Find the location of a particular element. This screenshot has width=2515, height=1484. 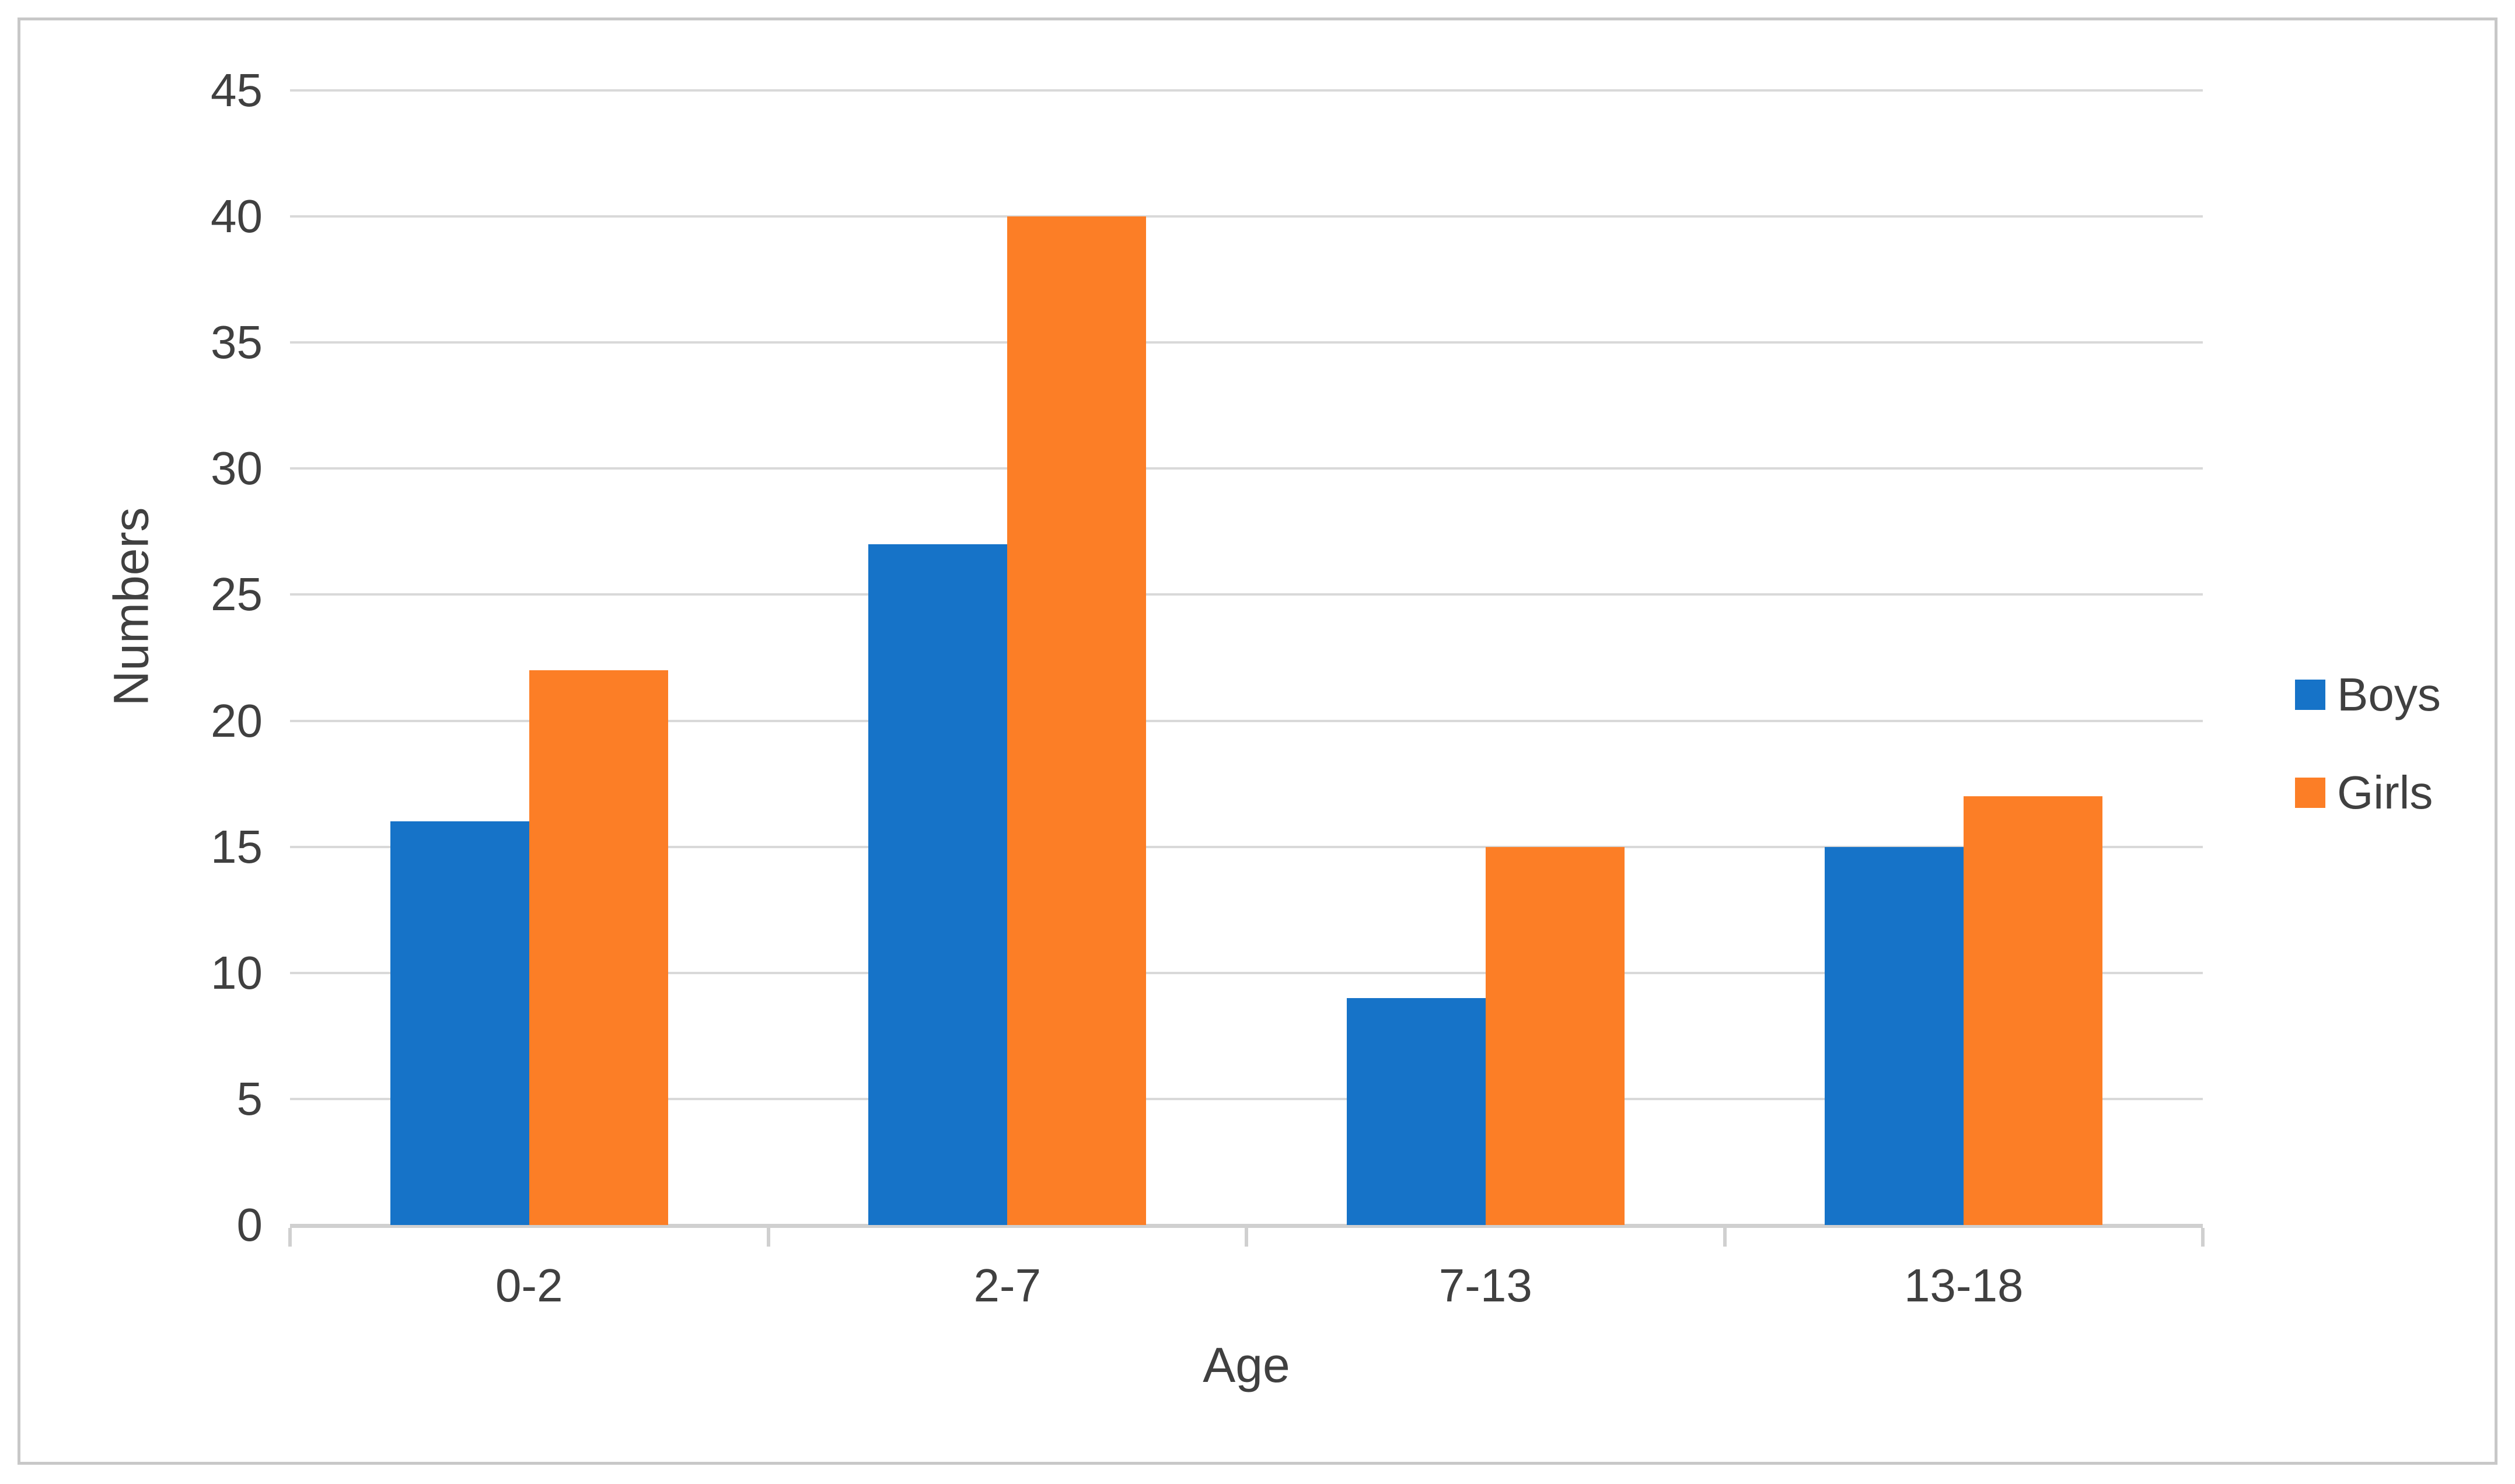

y-tick-label-40: 40 is located at coordinates (237, 216).